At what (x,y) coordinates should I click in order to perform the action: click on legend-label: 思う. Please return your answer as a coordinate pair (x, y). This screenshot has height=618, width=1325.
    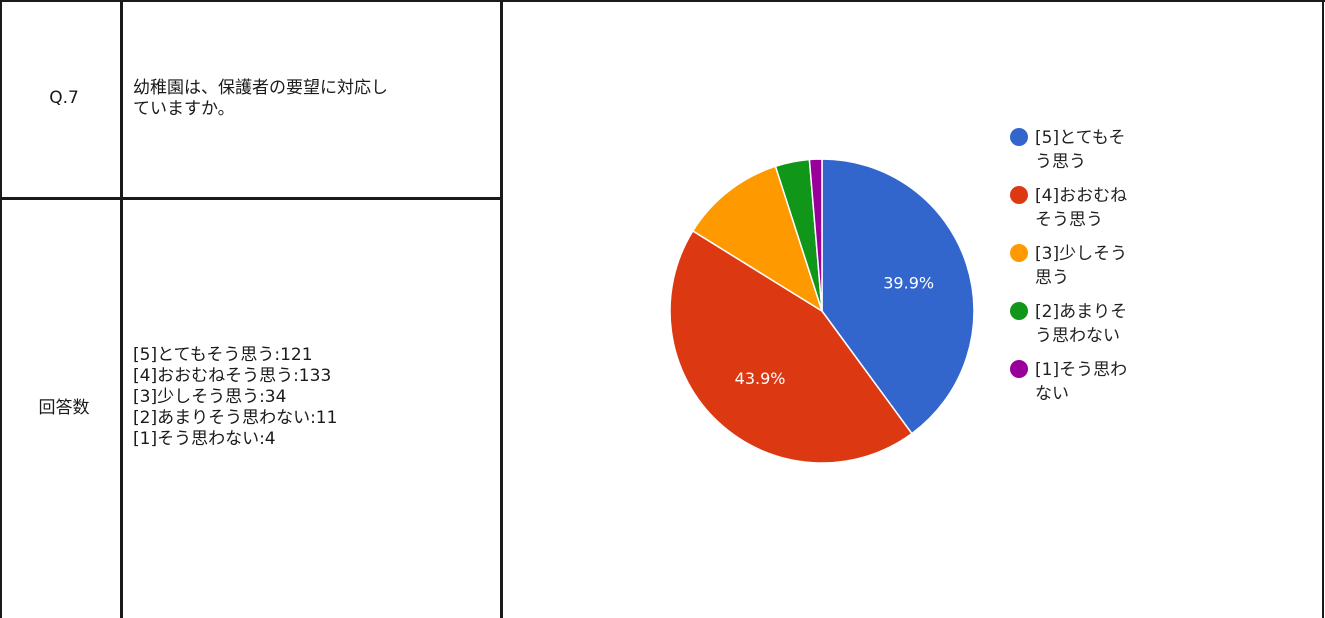
    Looking at the image, I should click on (1052, 278).